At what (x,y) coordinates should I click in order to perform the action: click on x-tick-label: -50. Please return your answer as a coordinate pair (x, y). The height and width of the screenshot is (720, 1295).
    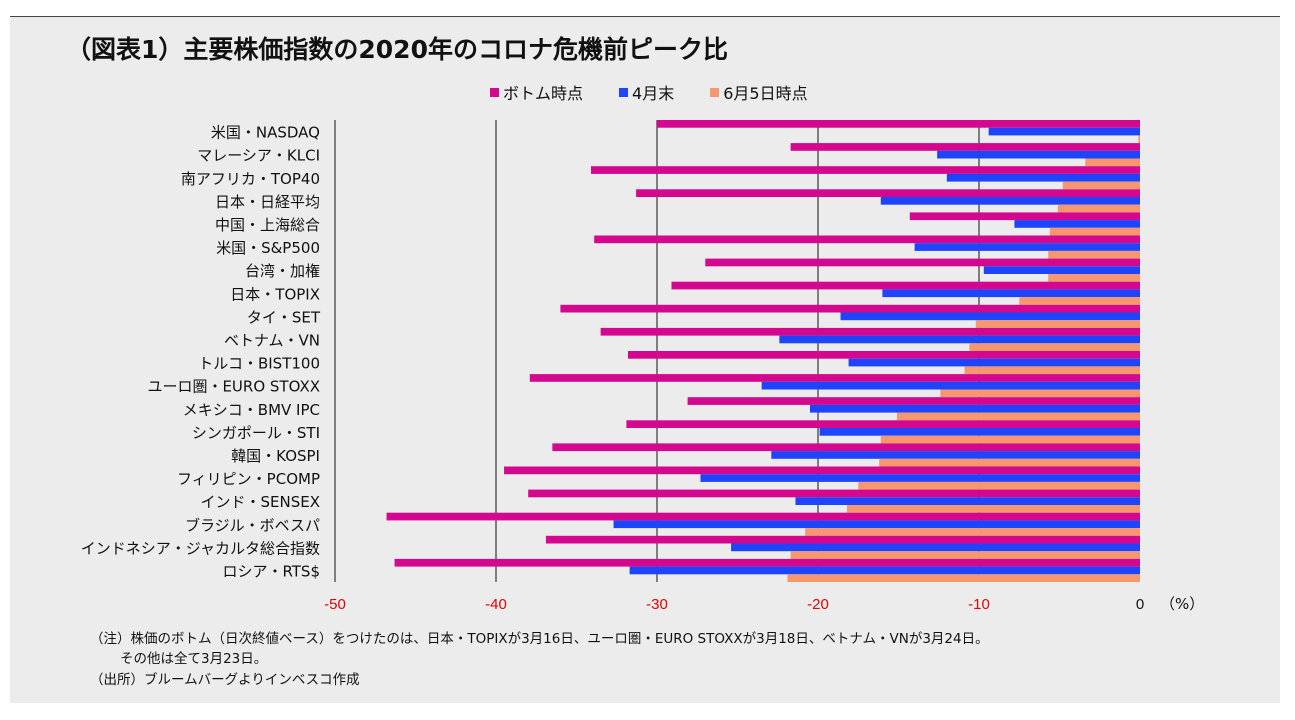
    Looking at the image, I should click on (335, 604).